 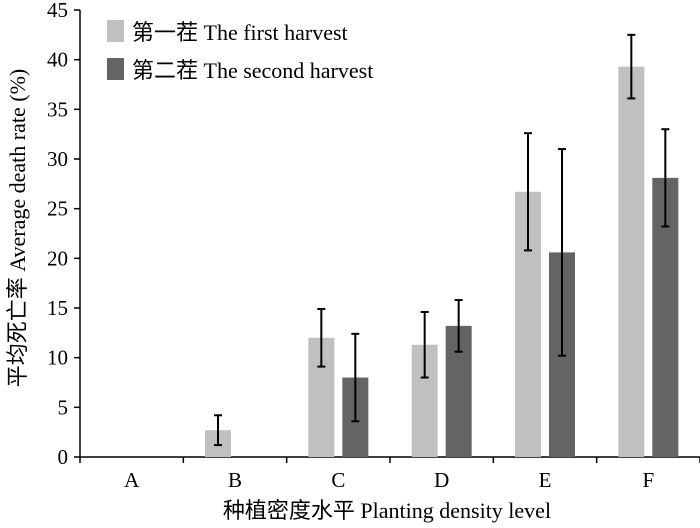 I want to click on y-tick-label: 45, so click(x=57, y=11).